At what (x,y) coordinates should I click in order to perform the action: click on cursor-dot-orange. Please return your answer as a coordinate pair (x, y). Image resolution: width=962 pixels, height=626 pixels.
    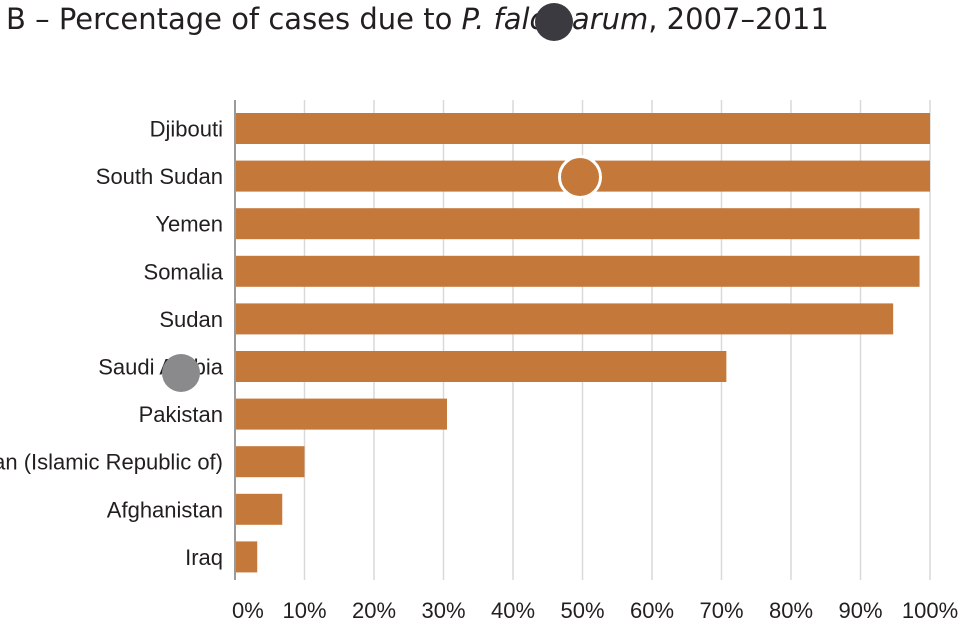
    Looking at the image, I should click on (580, 177).